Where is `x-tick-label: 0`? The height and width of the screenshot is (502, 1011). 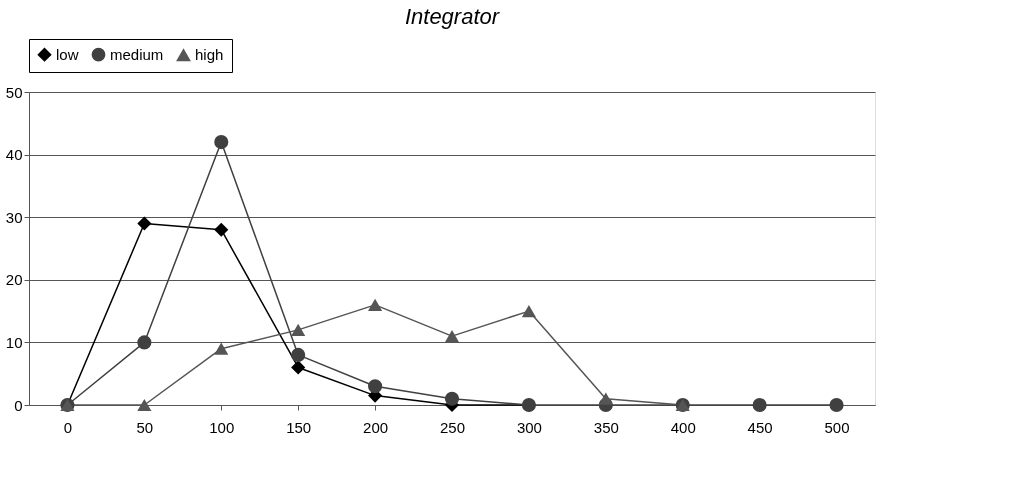 x-tick-label: 0 is located at coordinates (68, 427).